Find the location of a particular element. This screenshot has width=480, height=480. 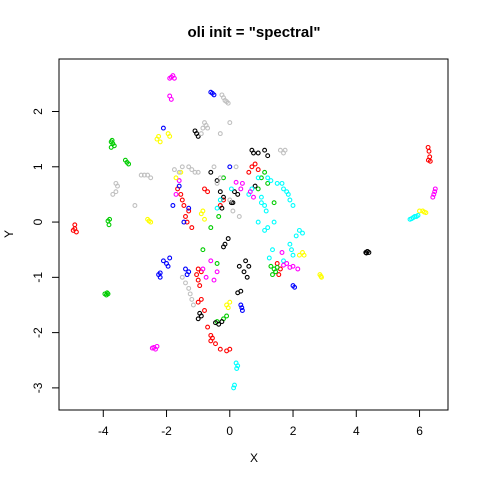

y-tick-label: 2 is located at coordinates (38, 111).